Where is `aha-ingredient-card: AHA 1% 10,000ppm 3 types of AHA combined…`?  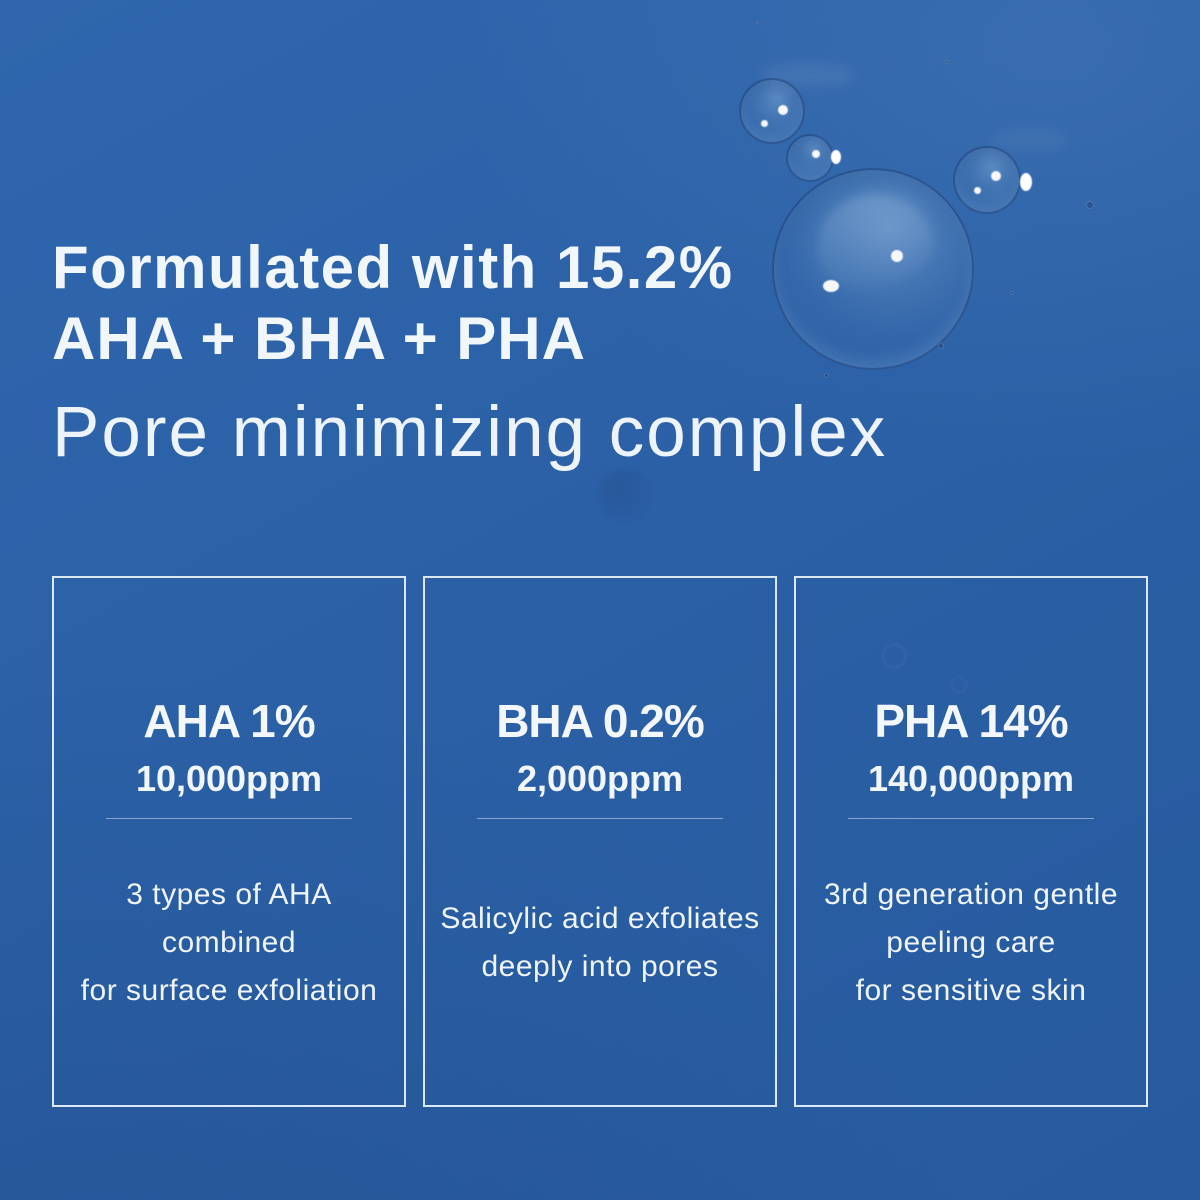
aha-ingredient-card: AHA 1% 10,000ppm 3 types of AHA combined… is located at coordinates (229, 841).